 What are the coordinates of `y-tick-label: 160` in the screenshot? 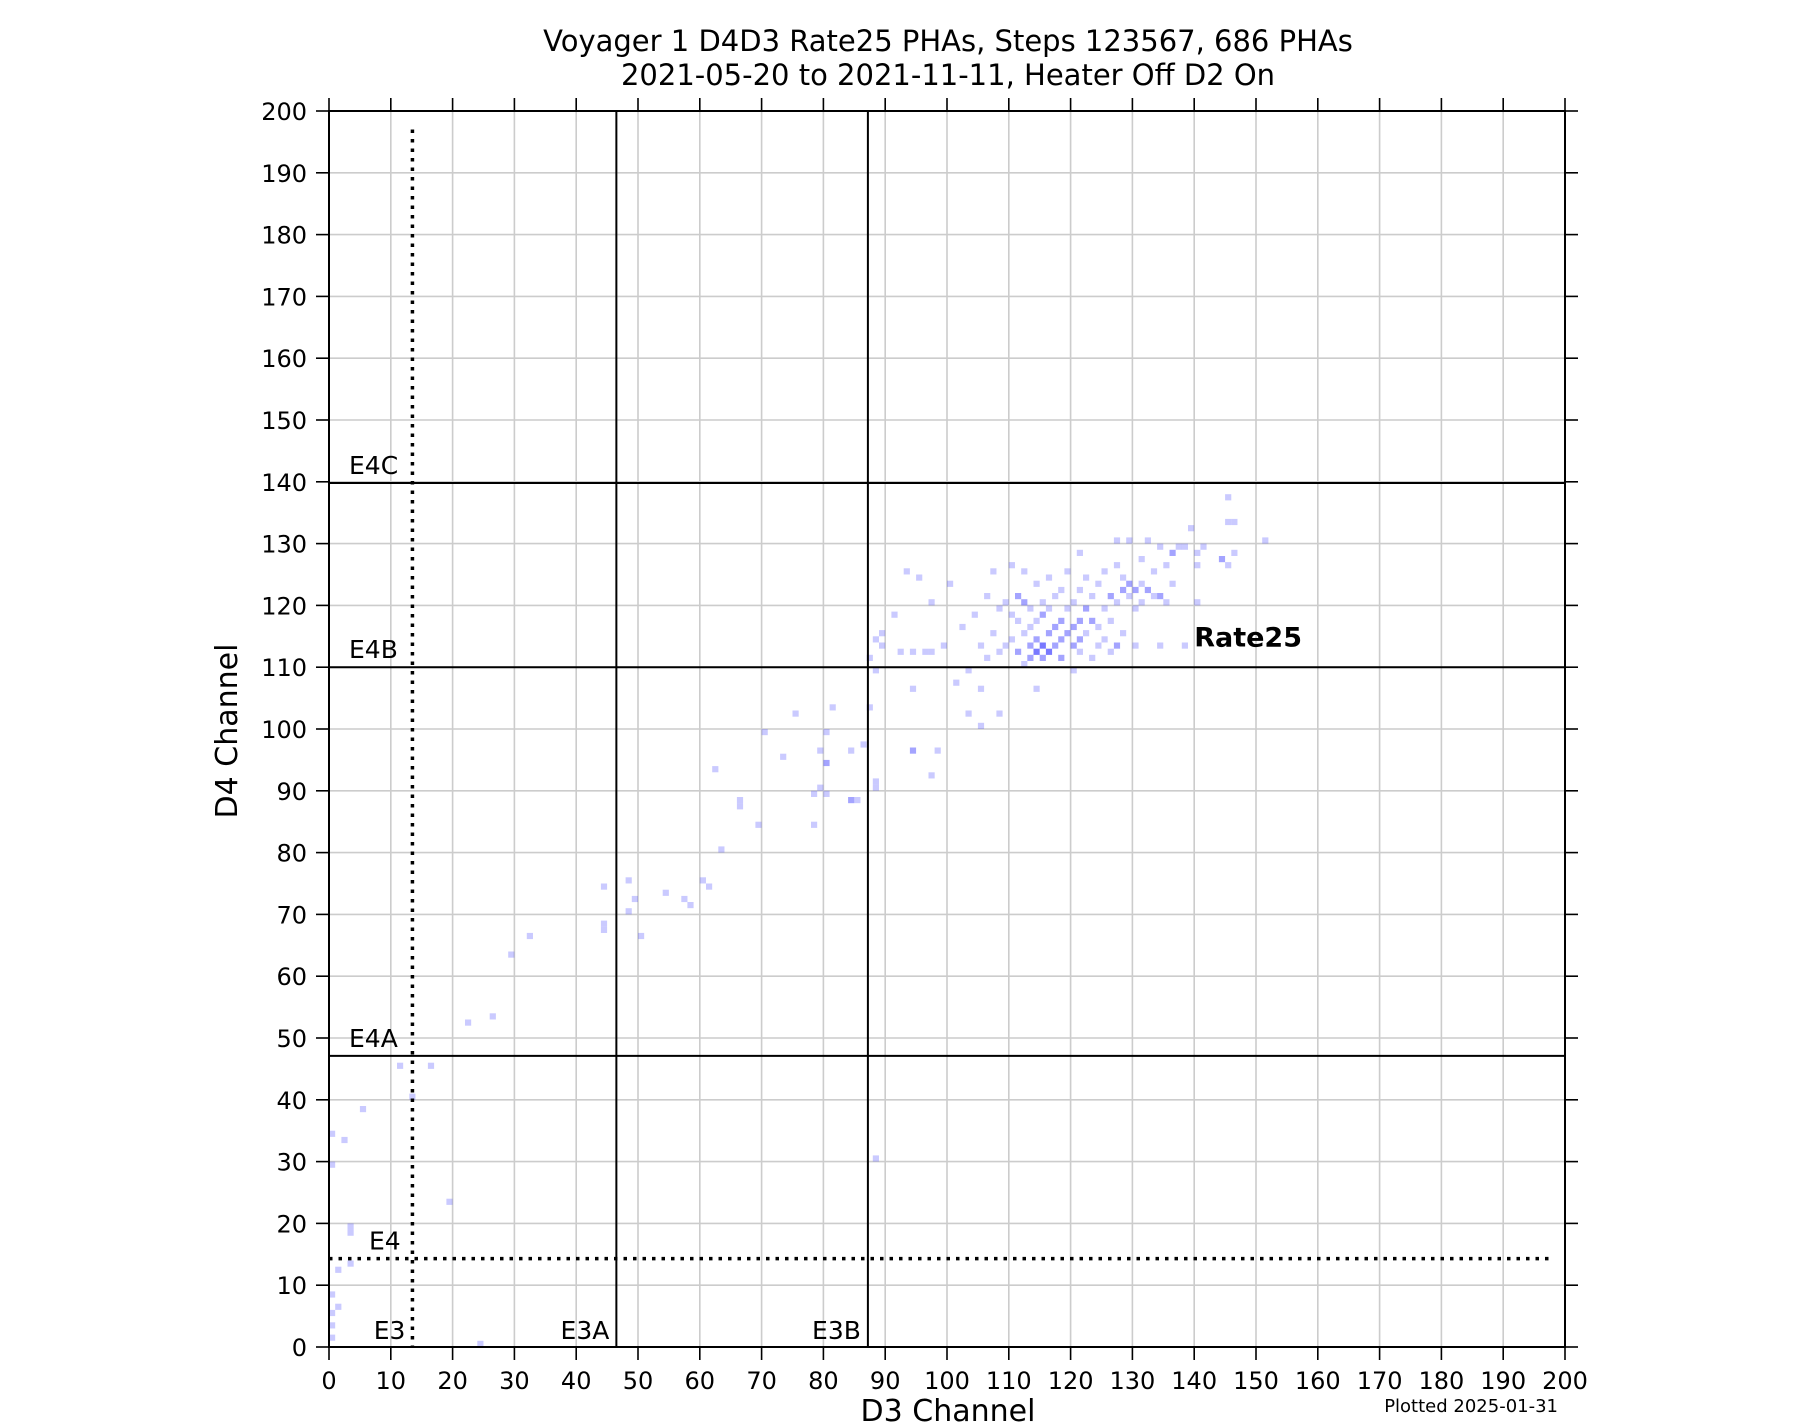 It's located at (284, 359).